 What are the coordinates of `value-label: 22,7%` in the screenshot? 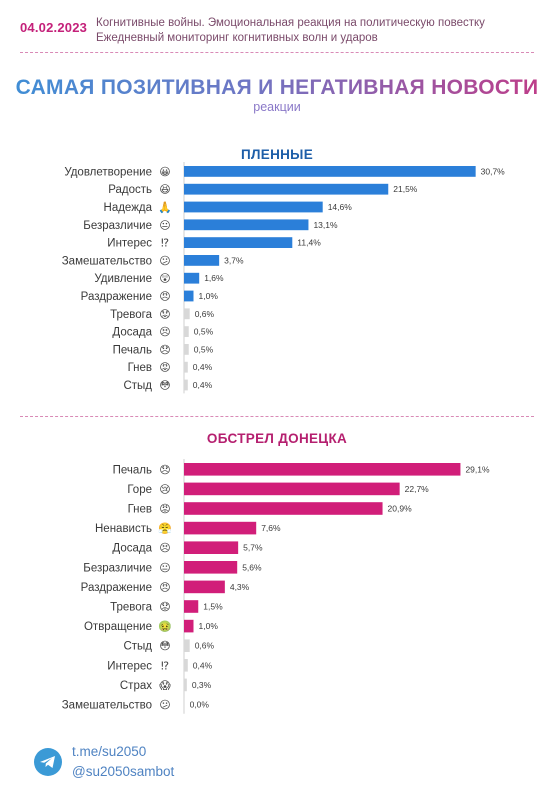 It's located at (417, 489).